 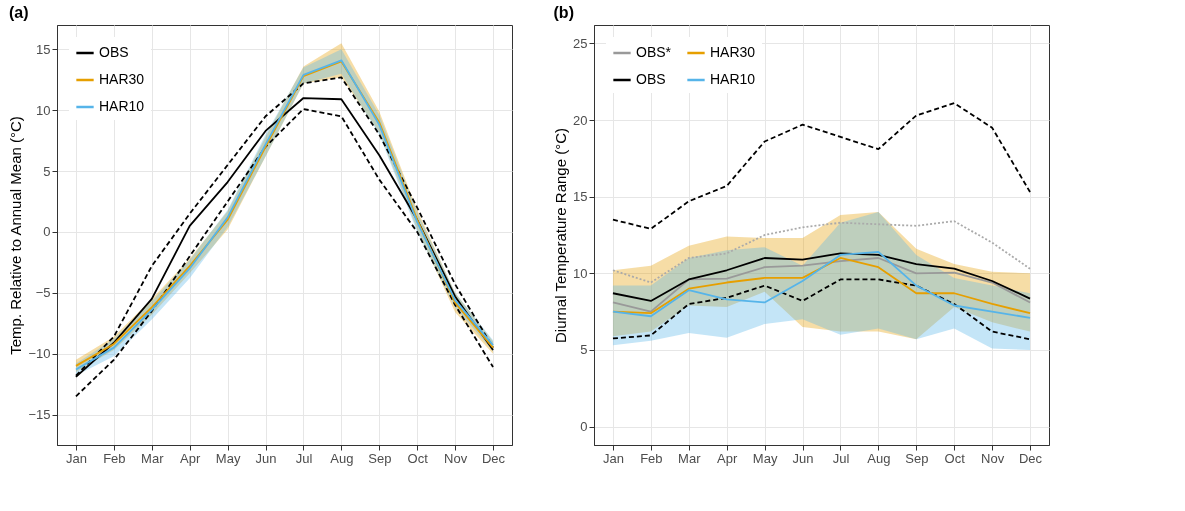 I want to click on y-tick-label: 25, so click(x=580, y=43).